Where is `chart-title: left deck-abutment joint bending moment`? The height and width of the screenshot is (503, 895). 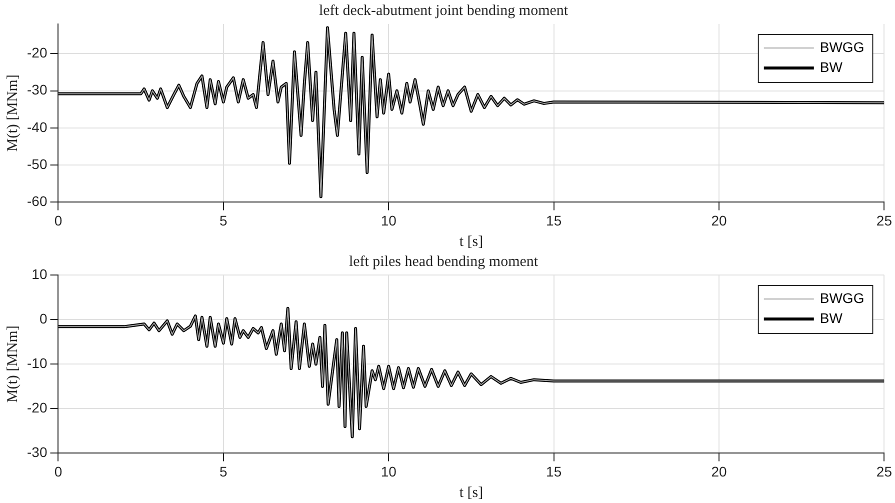
chart-title: left deck-abutment joint bending moment is located at coordinates (443, 10).